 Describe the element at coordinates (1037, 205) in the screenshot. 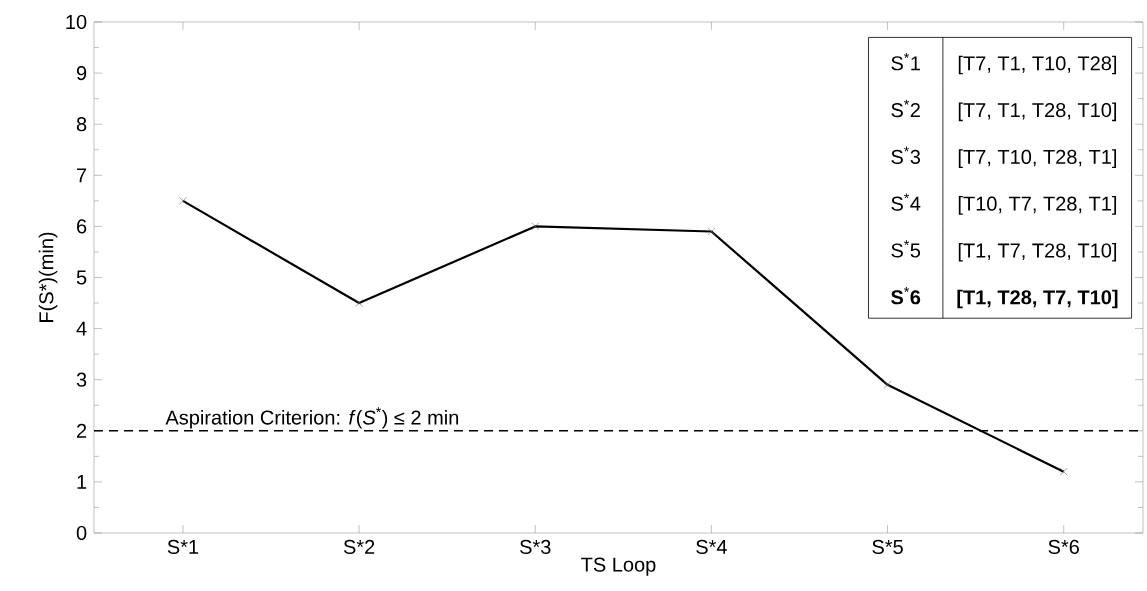

I see `annotation: [T10, T7, T28, T1]` at that location.